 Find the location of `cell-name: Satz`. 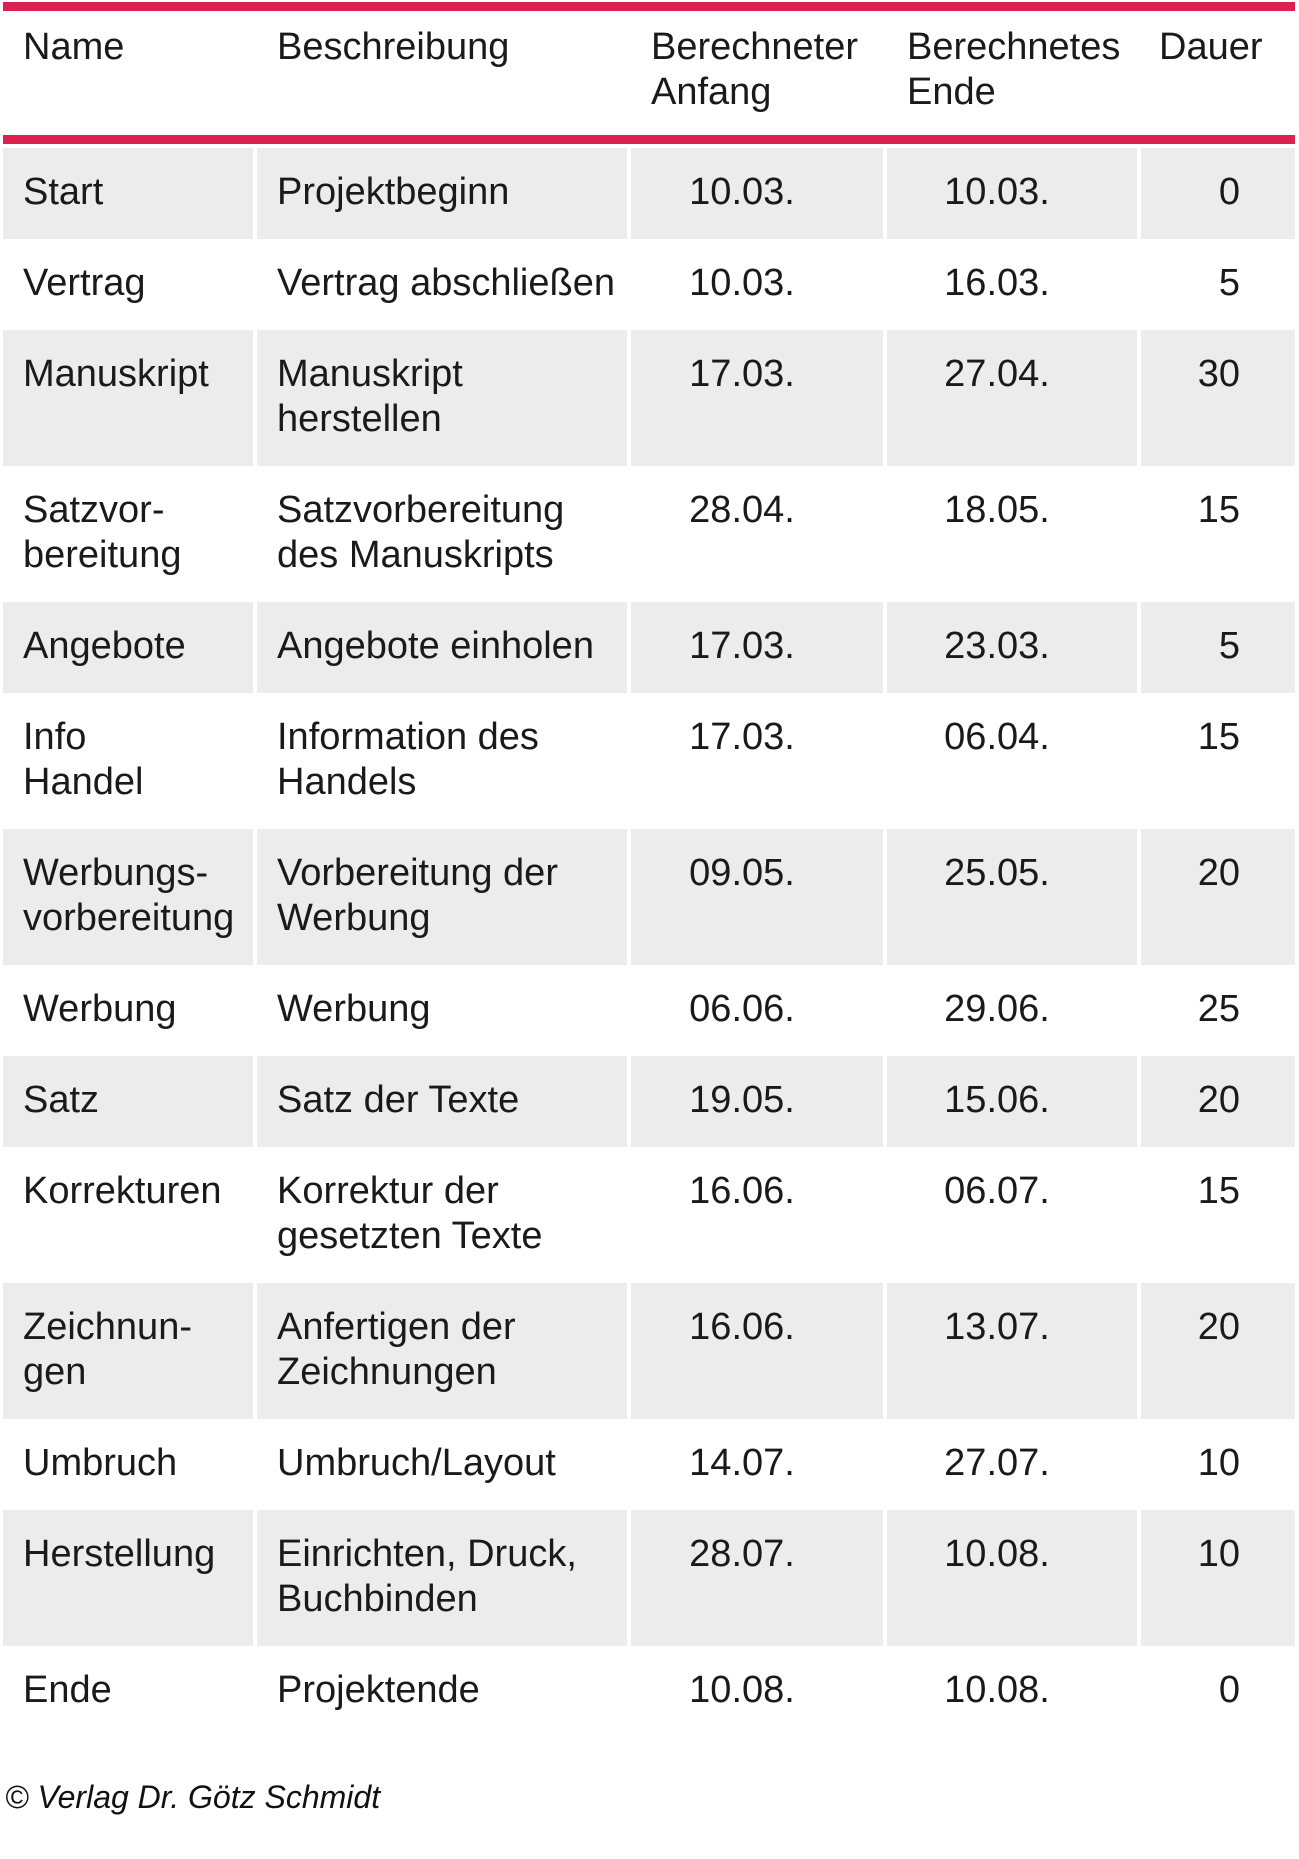

cell-name: Satz is located at coordinates (128, 1101).